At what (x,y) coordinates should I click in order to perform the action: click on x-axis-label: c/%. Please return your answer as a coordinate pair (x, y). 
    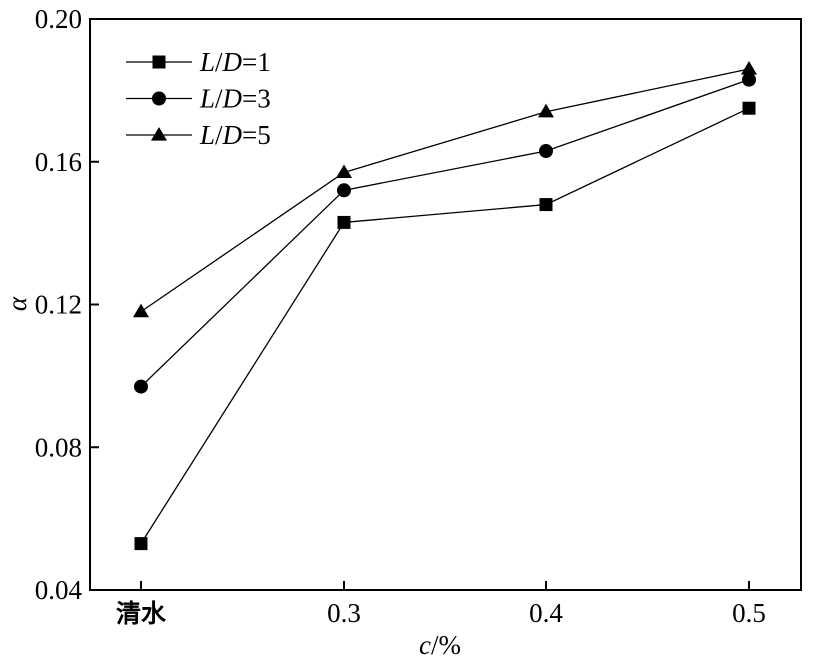
    Looking at the image, I should click on (440, 645).